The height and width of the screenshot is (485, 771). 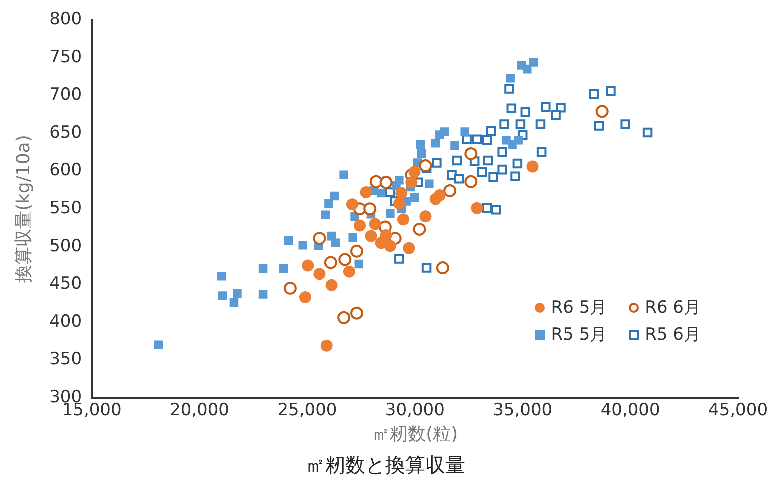 I want to click on y-tick-label: 700, so click(x=66, y=95).